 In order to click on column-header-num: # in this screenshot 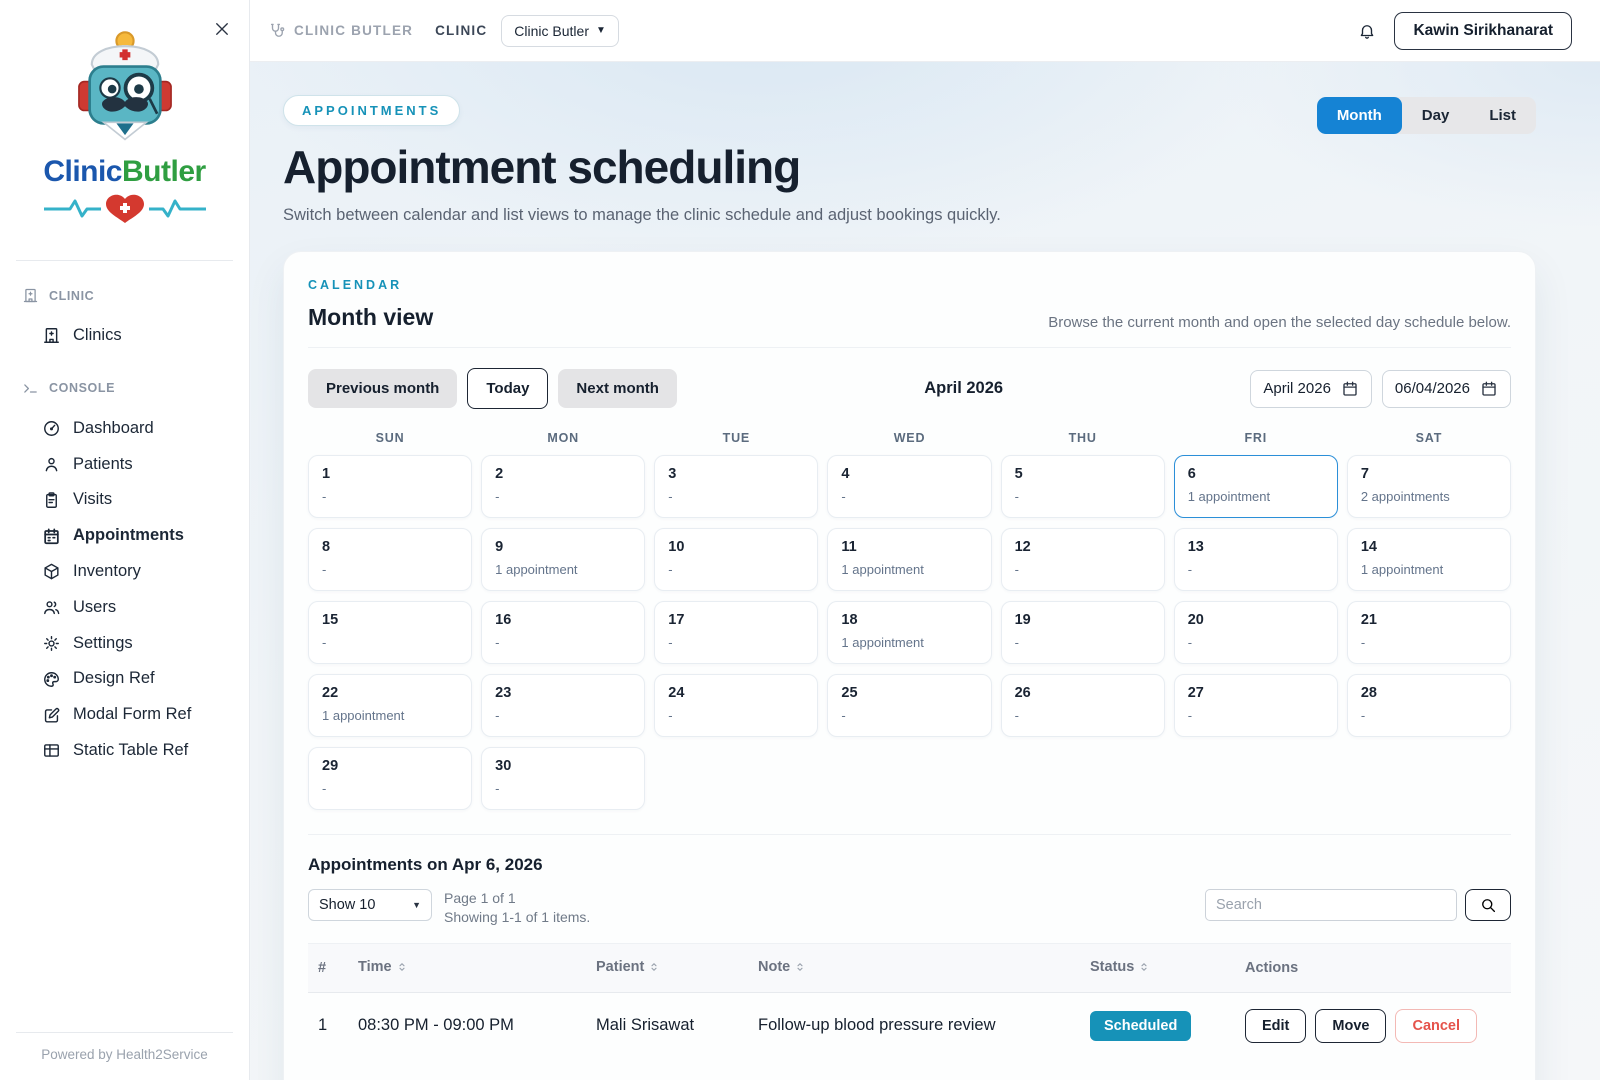, I will do `click(328, 967)`.